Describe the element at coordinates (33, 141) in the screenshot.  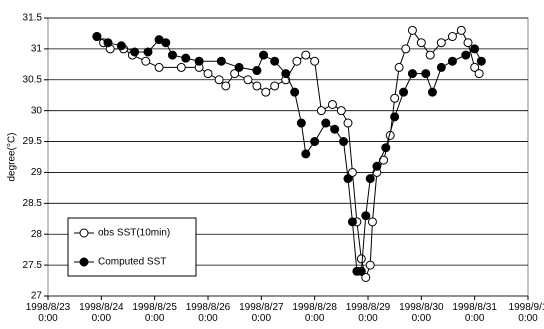
I see `y-tick-label: 29.5` at that location.